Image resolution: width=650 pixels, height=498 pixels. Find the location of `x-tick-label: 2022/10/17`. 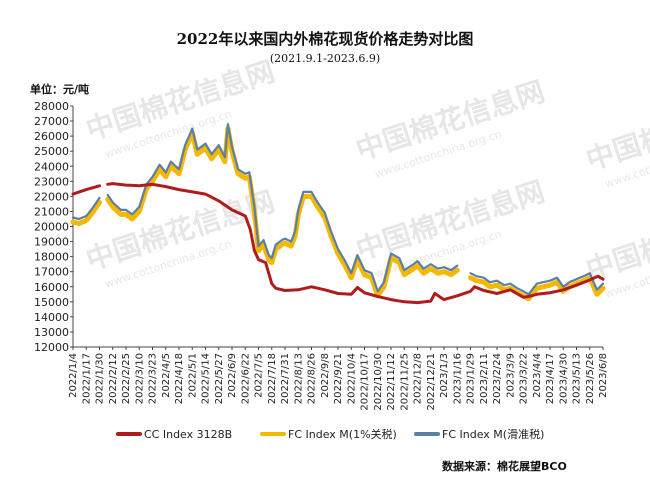

x-tick-label: 2022/10/17 is located at coordinates (365, 382).